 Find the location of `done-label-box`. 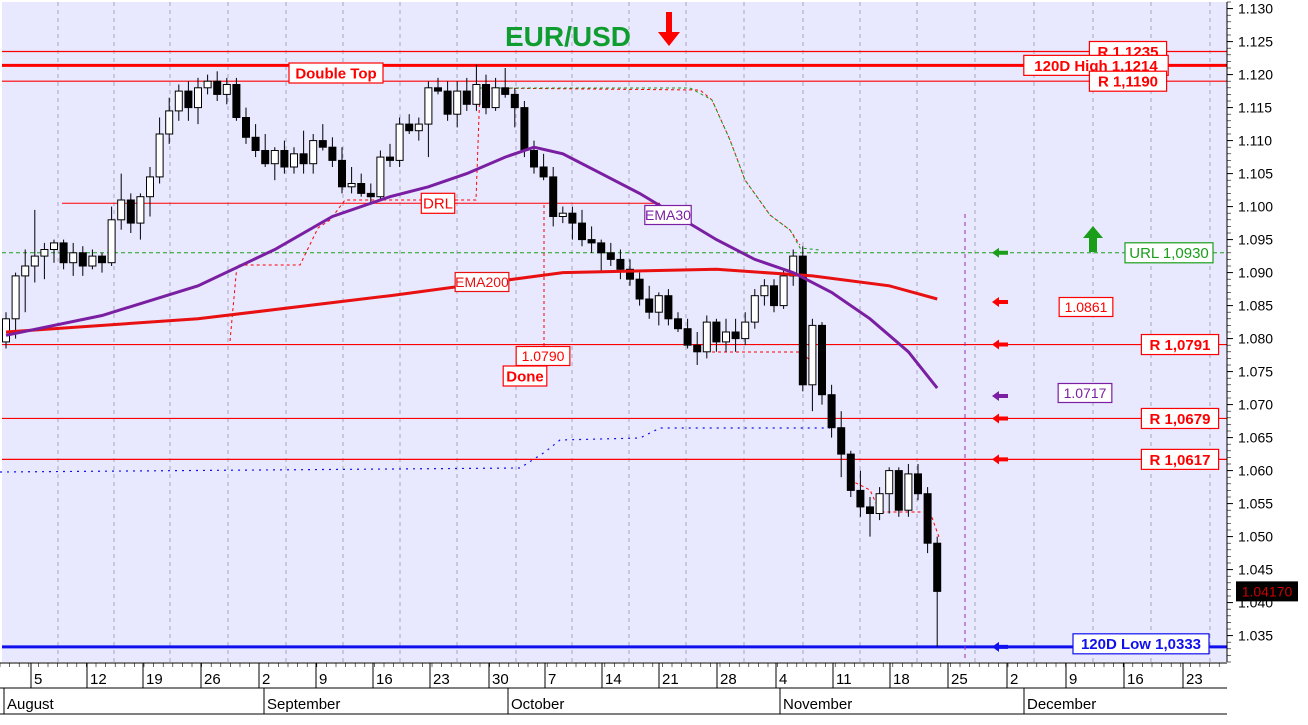

done-label-box is located at coordinates (525, 376).